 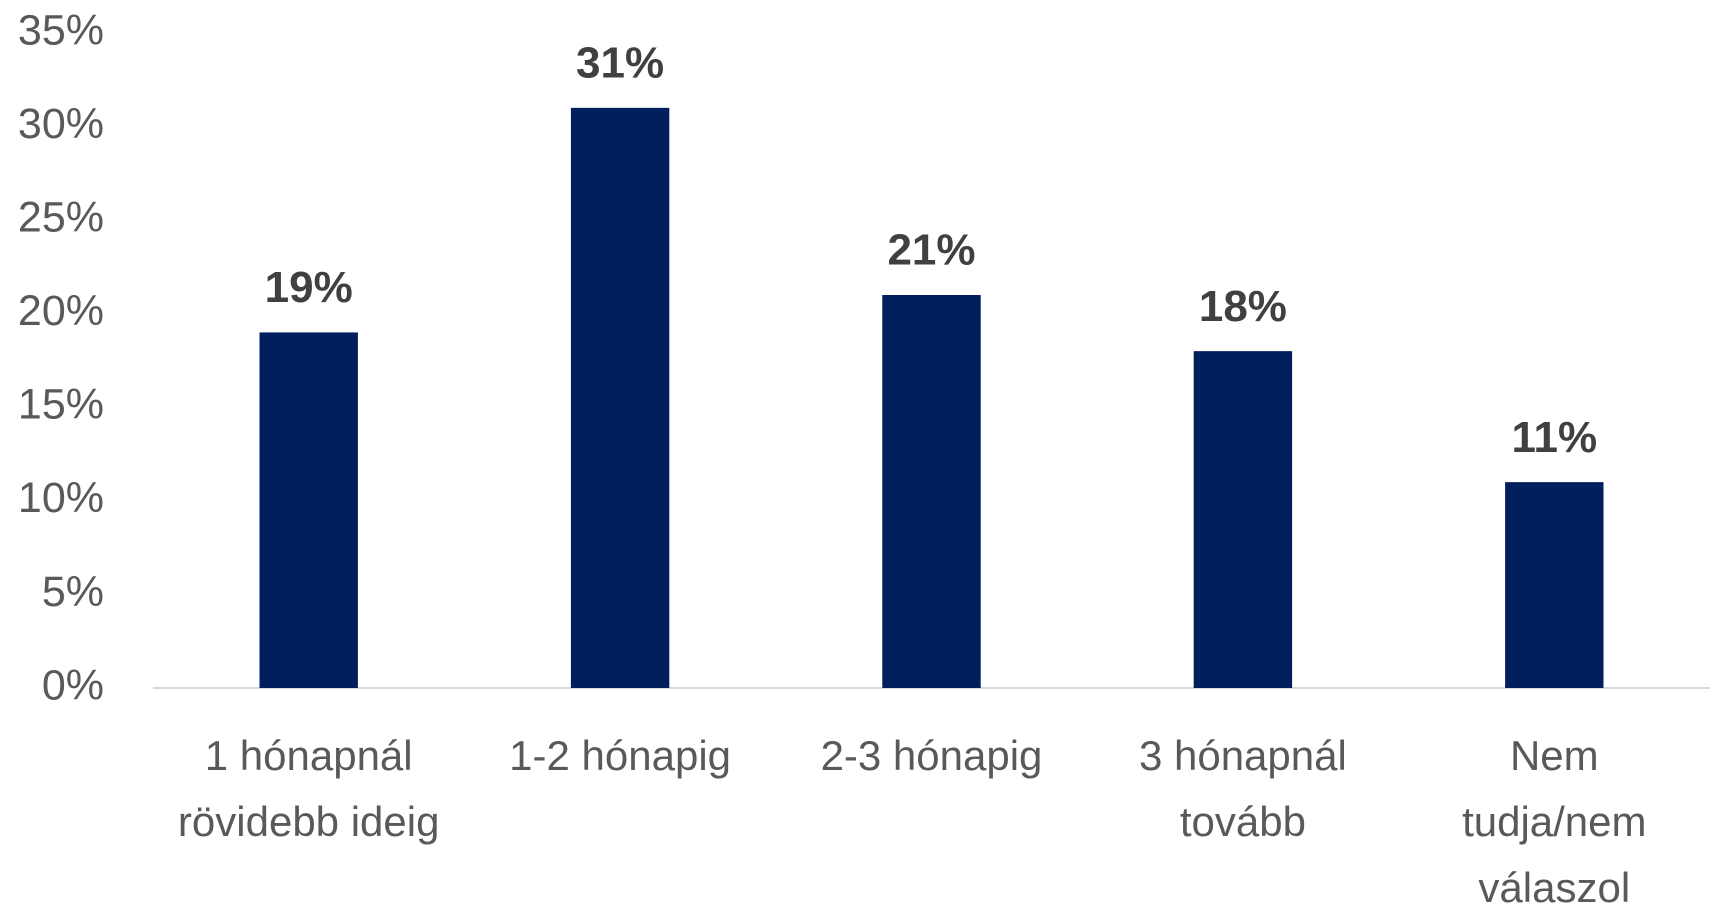 I want to click on data-label: 18%, so click(x=1243, y=306).